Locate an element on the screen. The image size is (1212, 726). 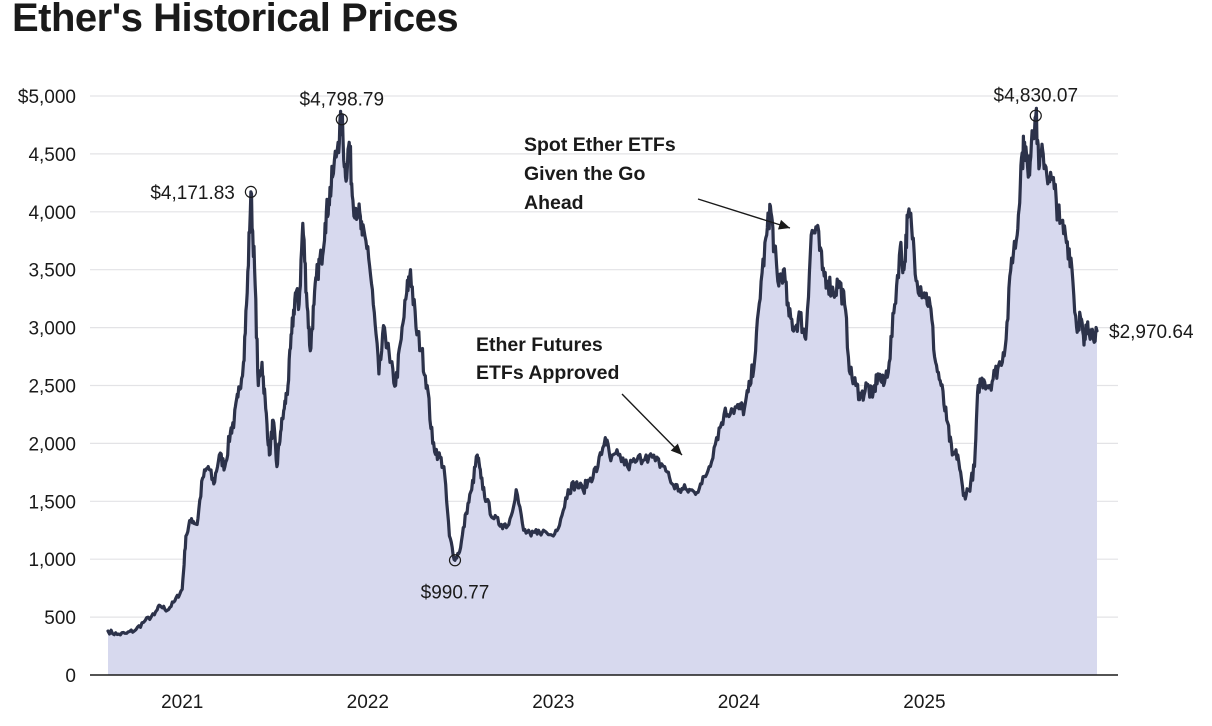
data-label: $2,970.64 is located at coordinates (1151, 332).